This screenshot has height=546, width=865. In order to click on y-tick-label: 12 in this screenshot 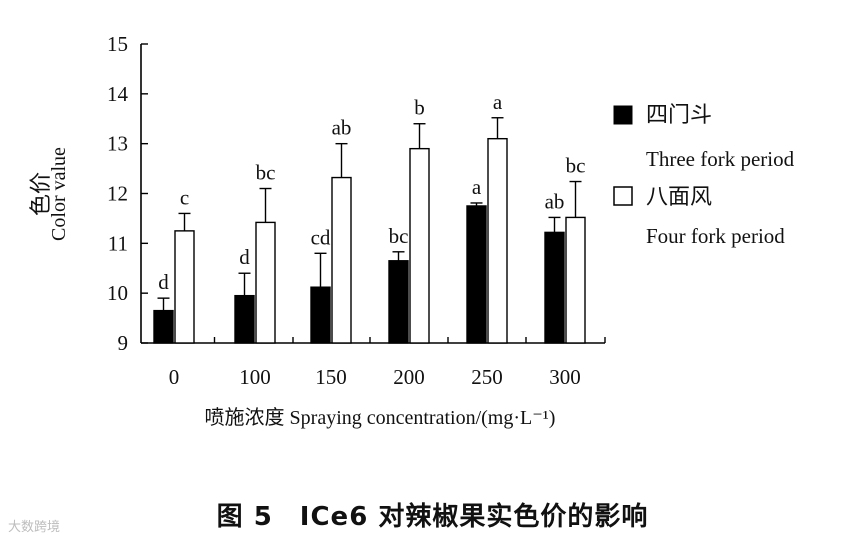, I will do `click(117, 194)`.